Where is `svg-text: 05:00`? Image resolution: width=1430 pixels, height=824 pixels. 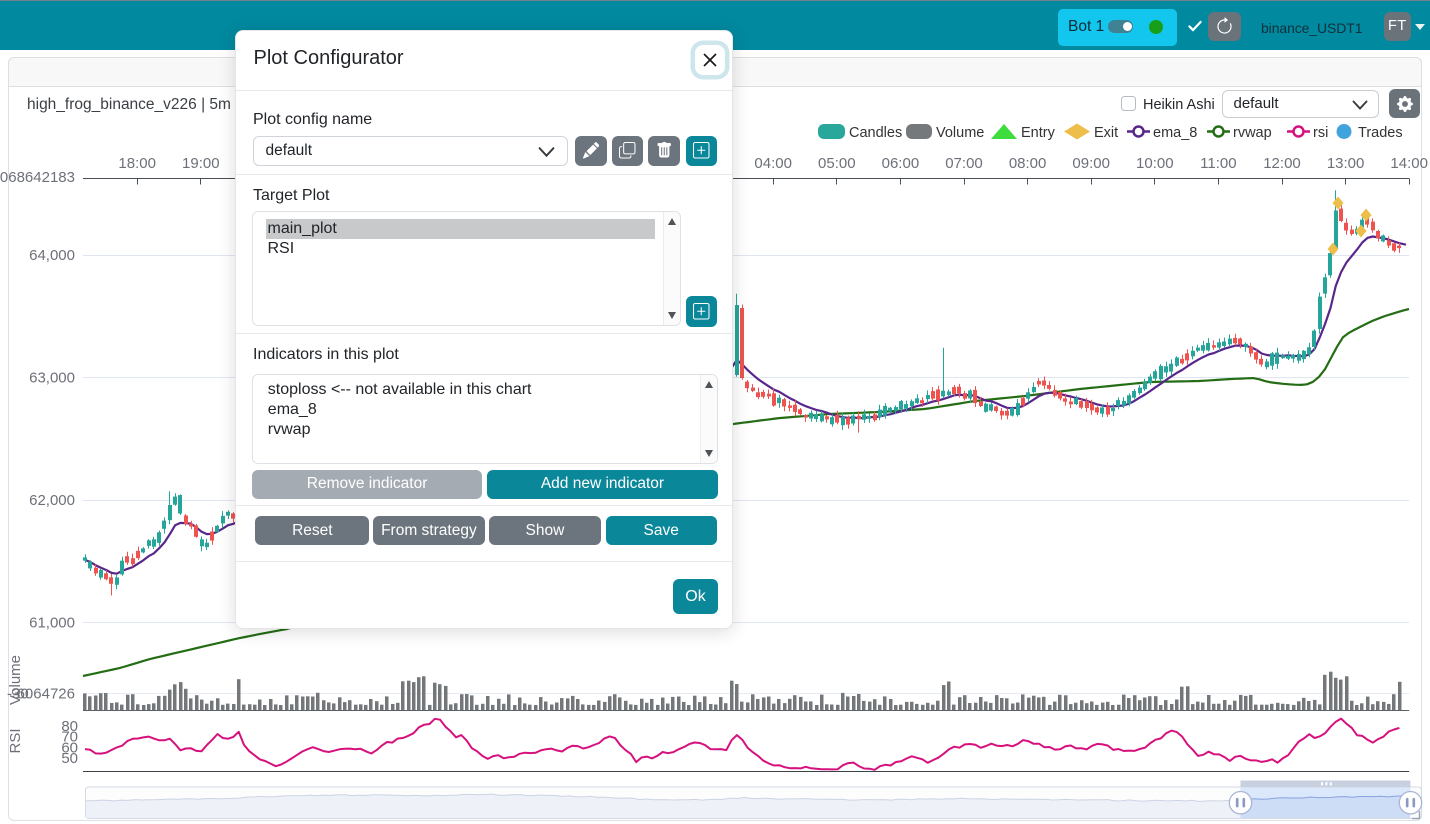 svg-text: 05:00 is located at coordinates (837, 163).